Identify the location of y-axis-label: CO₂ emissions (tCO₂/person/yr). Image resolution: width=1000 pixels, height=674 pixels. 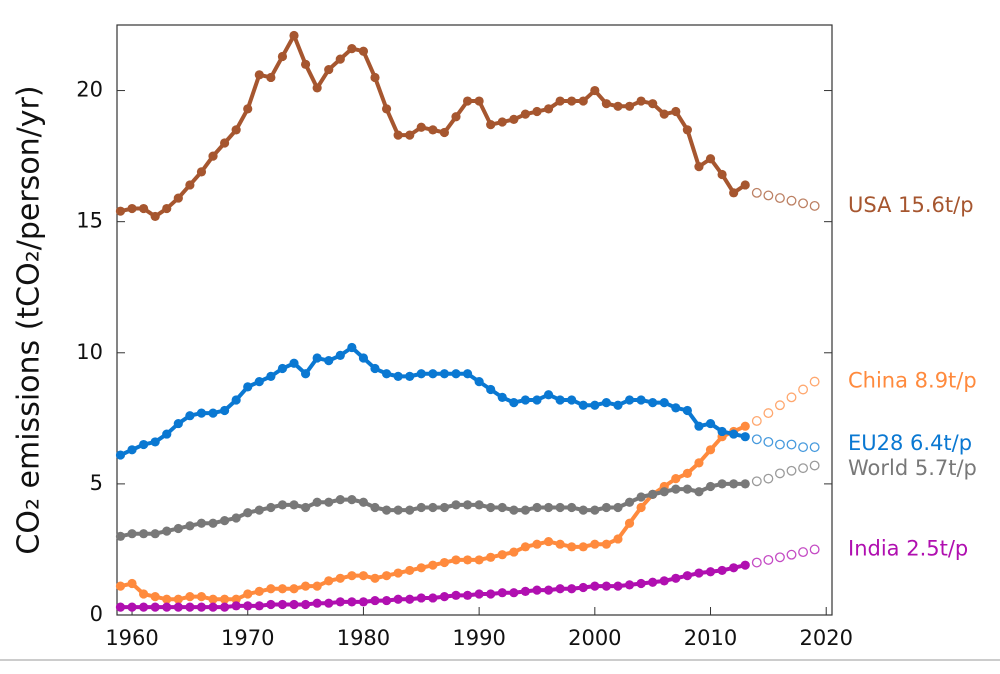
(29, 319).